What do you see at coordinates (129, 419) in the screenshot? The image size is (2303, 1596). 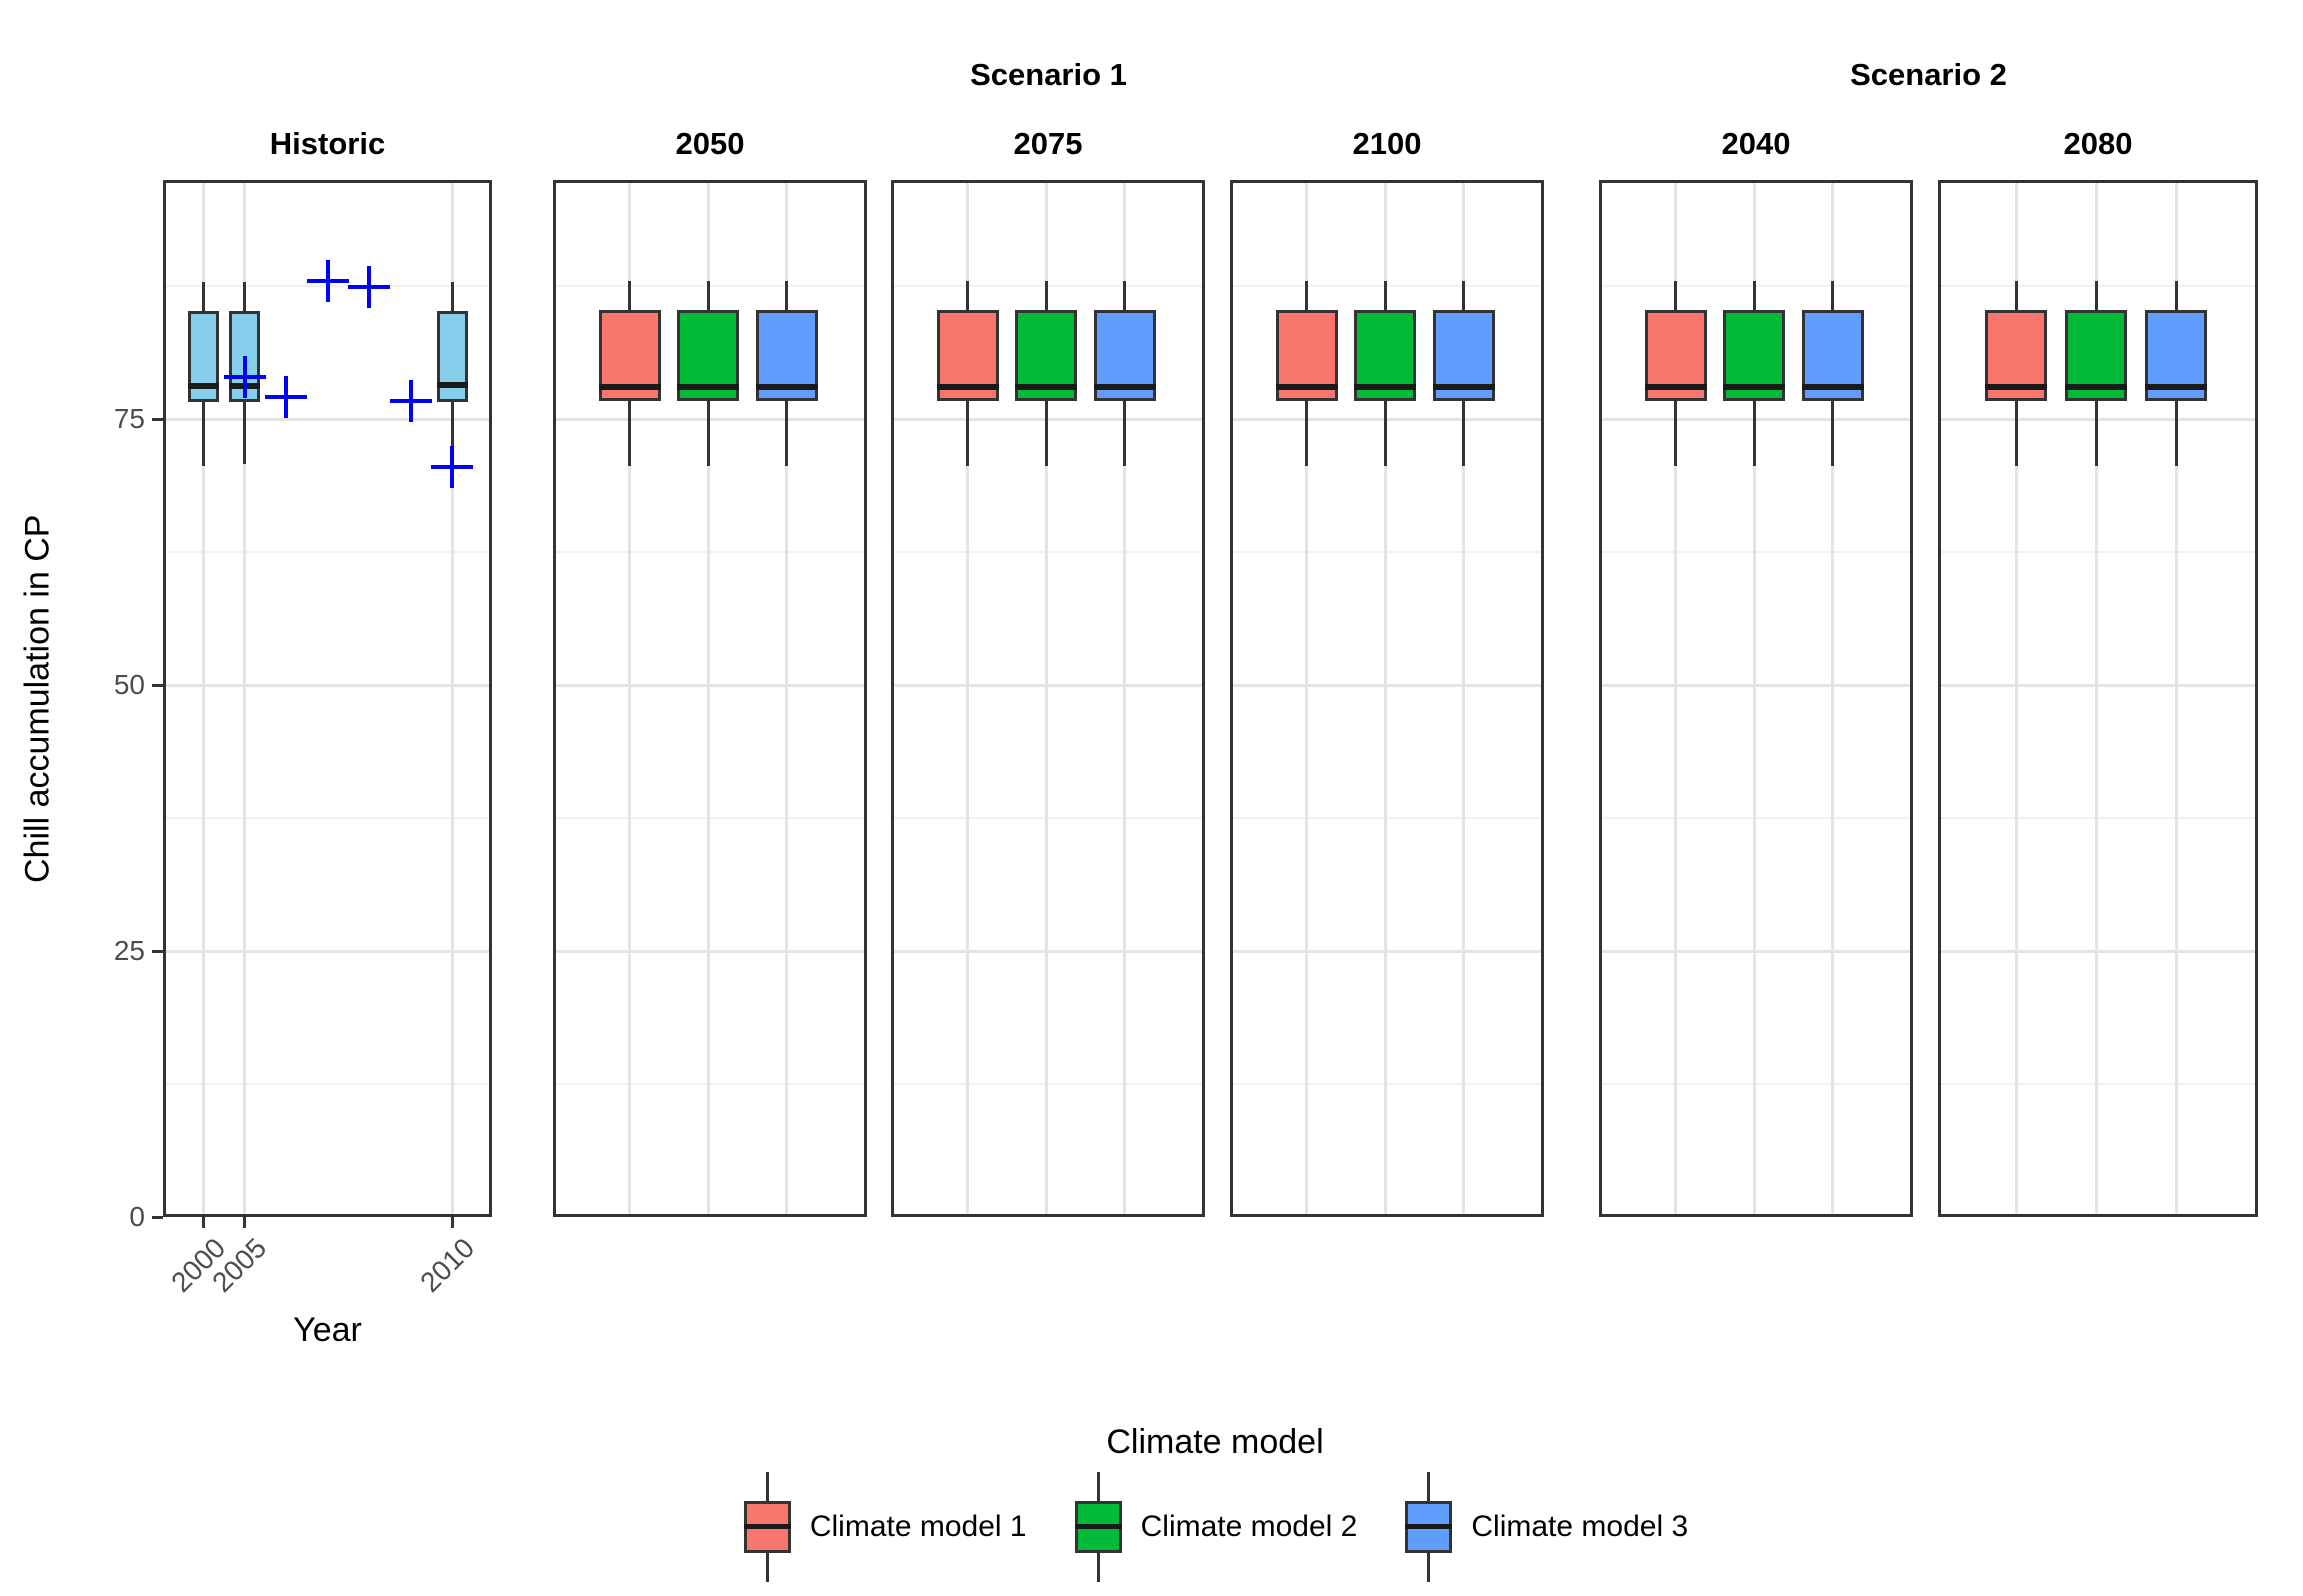 I see `y-tick-label: 75` at bounding box center [129, 419].